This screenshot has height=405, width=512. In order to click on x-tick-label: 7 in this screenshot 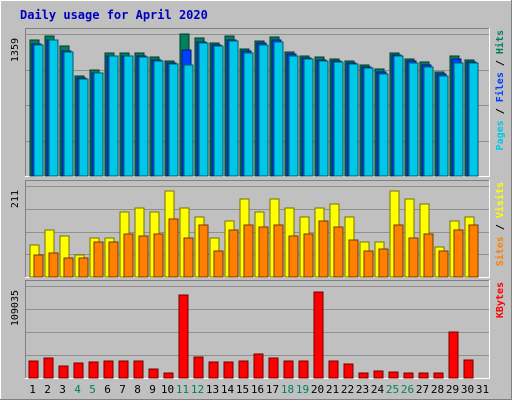, I will do `click(122, 389)`.